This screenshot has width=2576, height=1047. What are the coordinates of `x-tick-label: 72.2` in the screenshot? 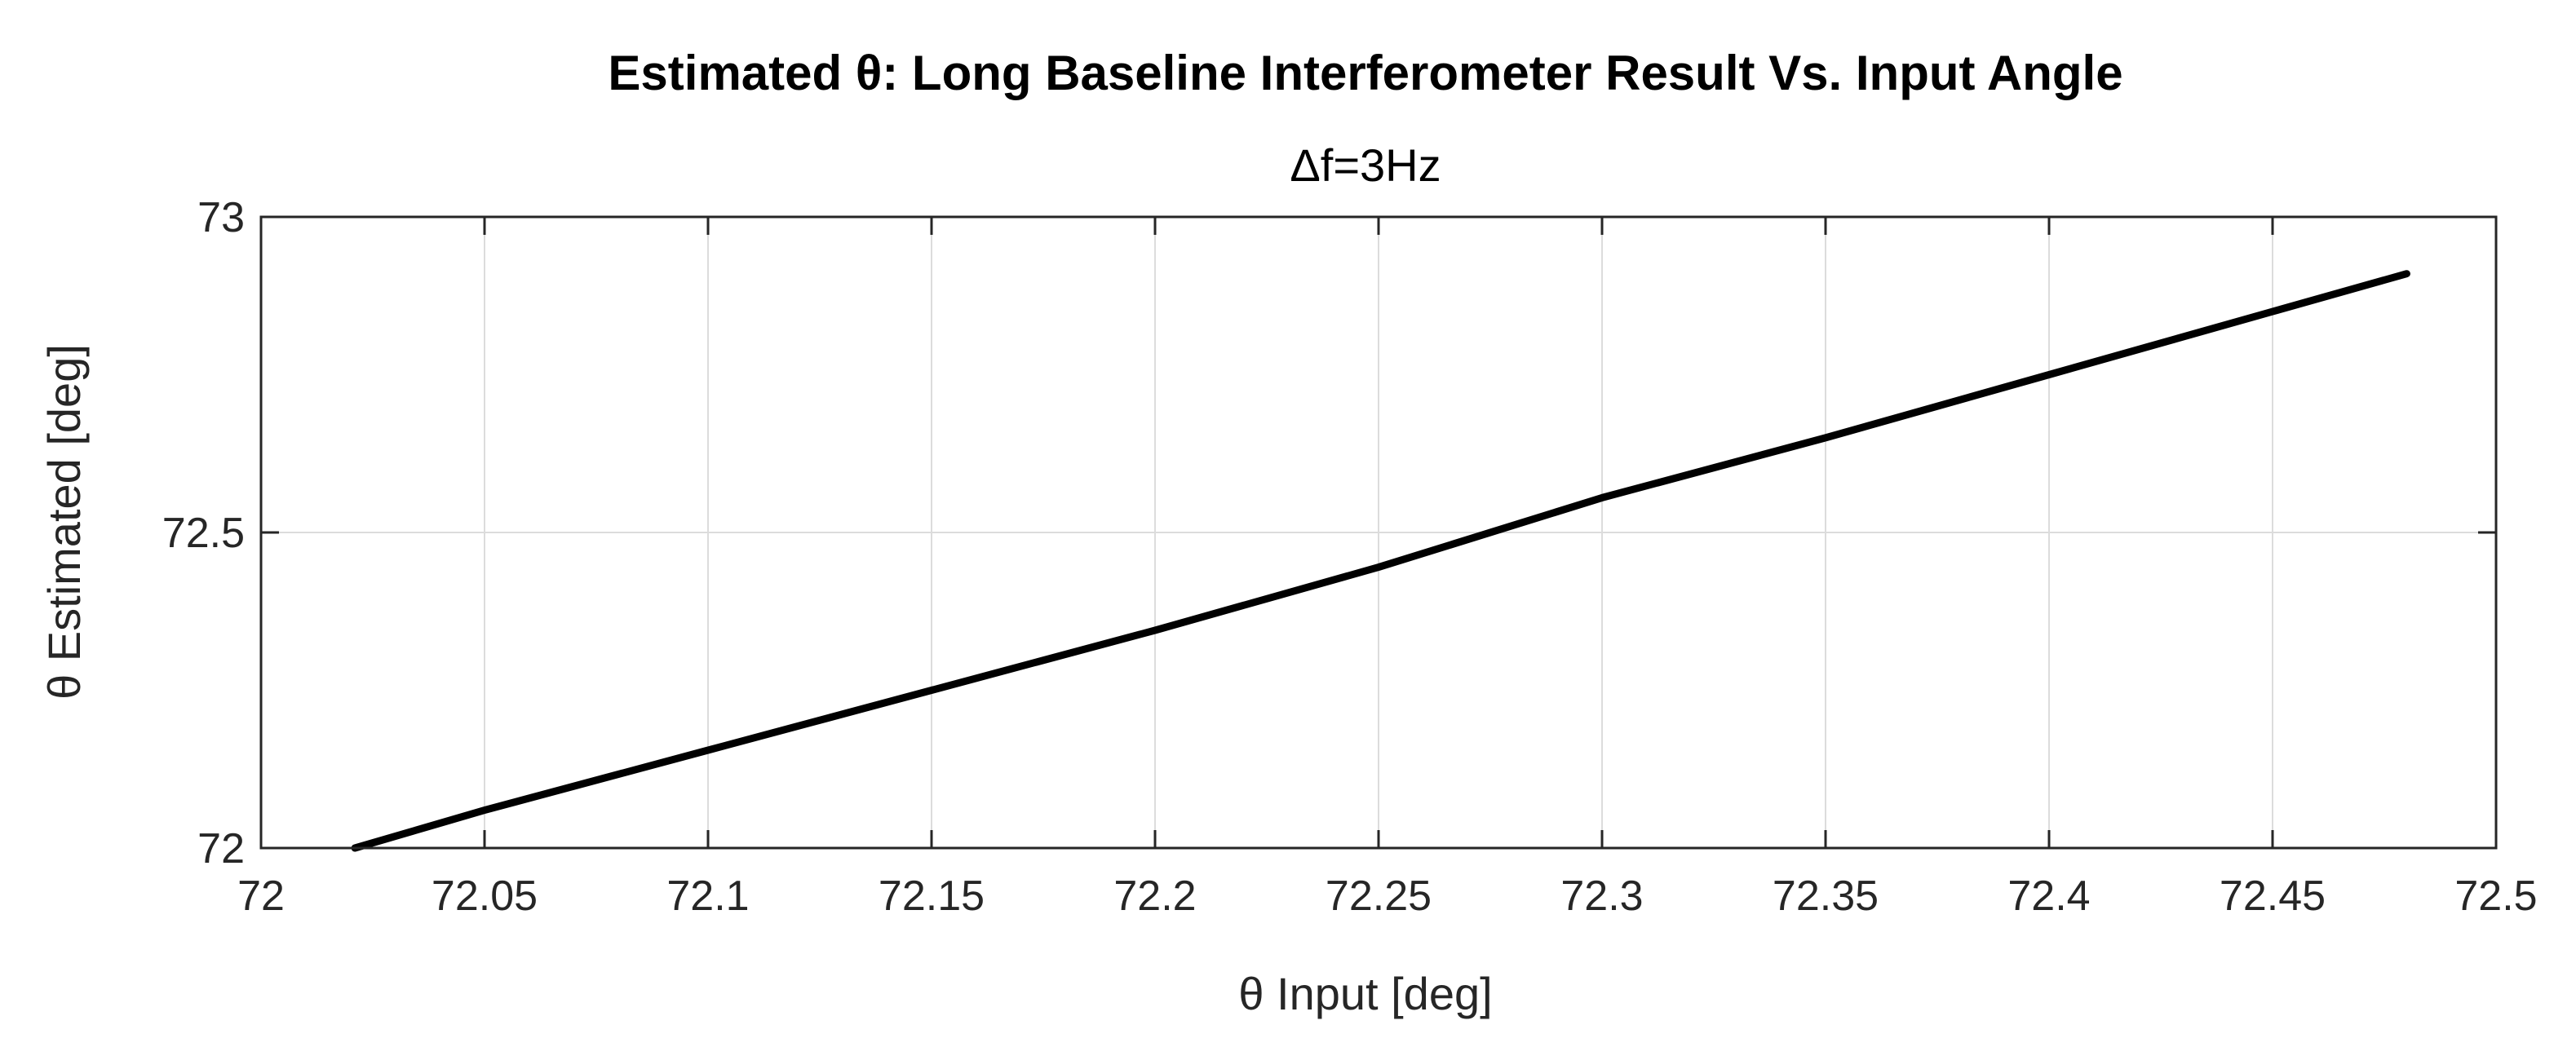 It's located at (1154, 896).